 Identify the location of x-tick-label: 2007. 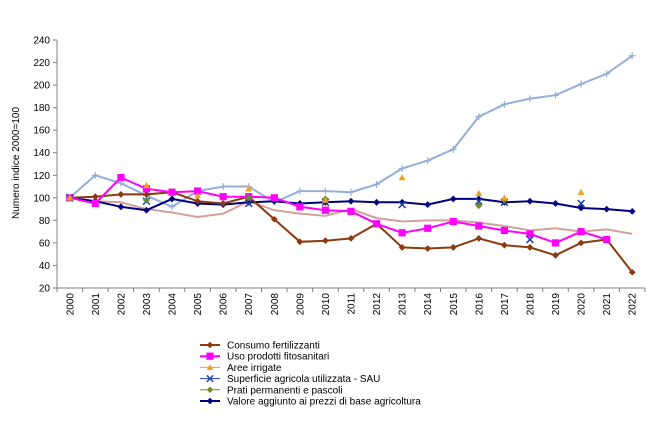
(249, 304).